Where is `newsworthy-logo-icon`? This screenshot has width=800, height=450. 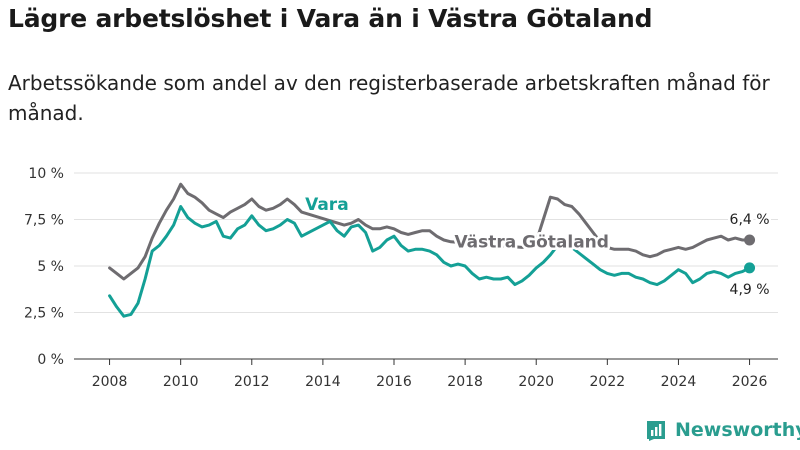 newsworthy-logo-icon is located at coordinates (656, 431).